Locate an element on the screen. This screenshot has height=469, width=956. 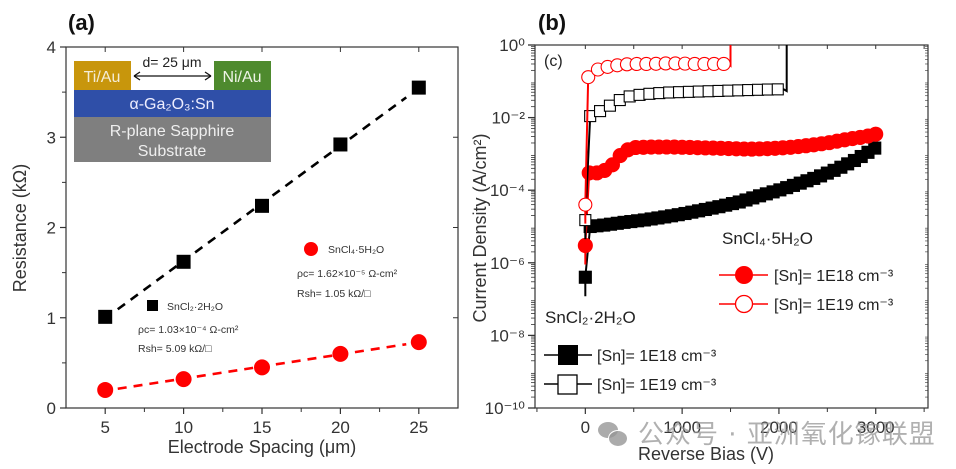
arrow-heads-icon is located at coordinates (172, 76).